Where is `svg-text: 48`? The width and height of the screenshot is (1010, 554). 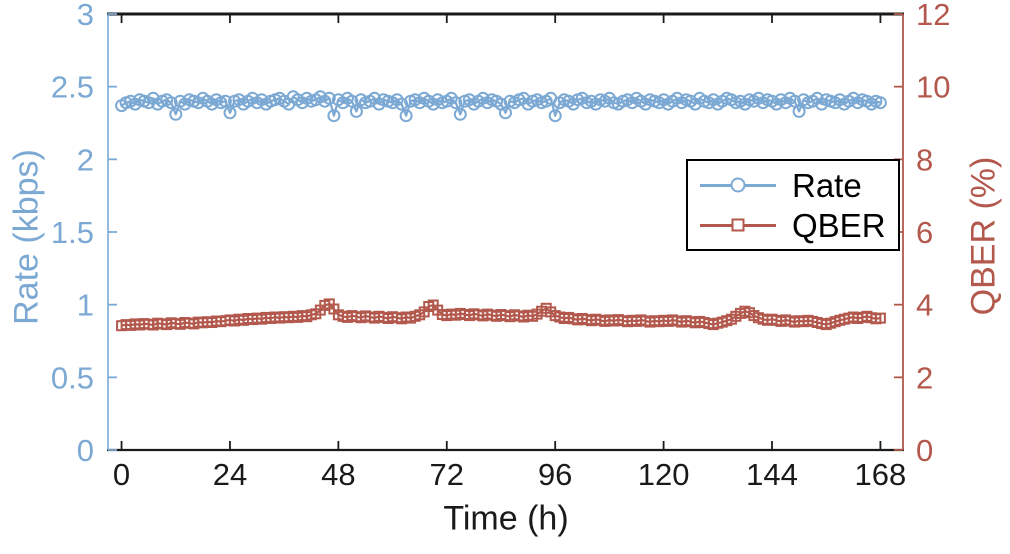 svg-text: 48 is located at coordinates (338, 474).